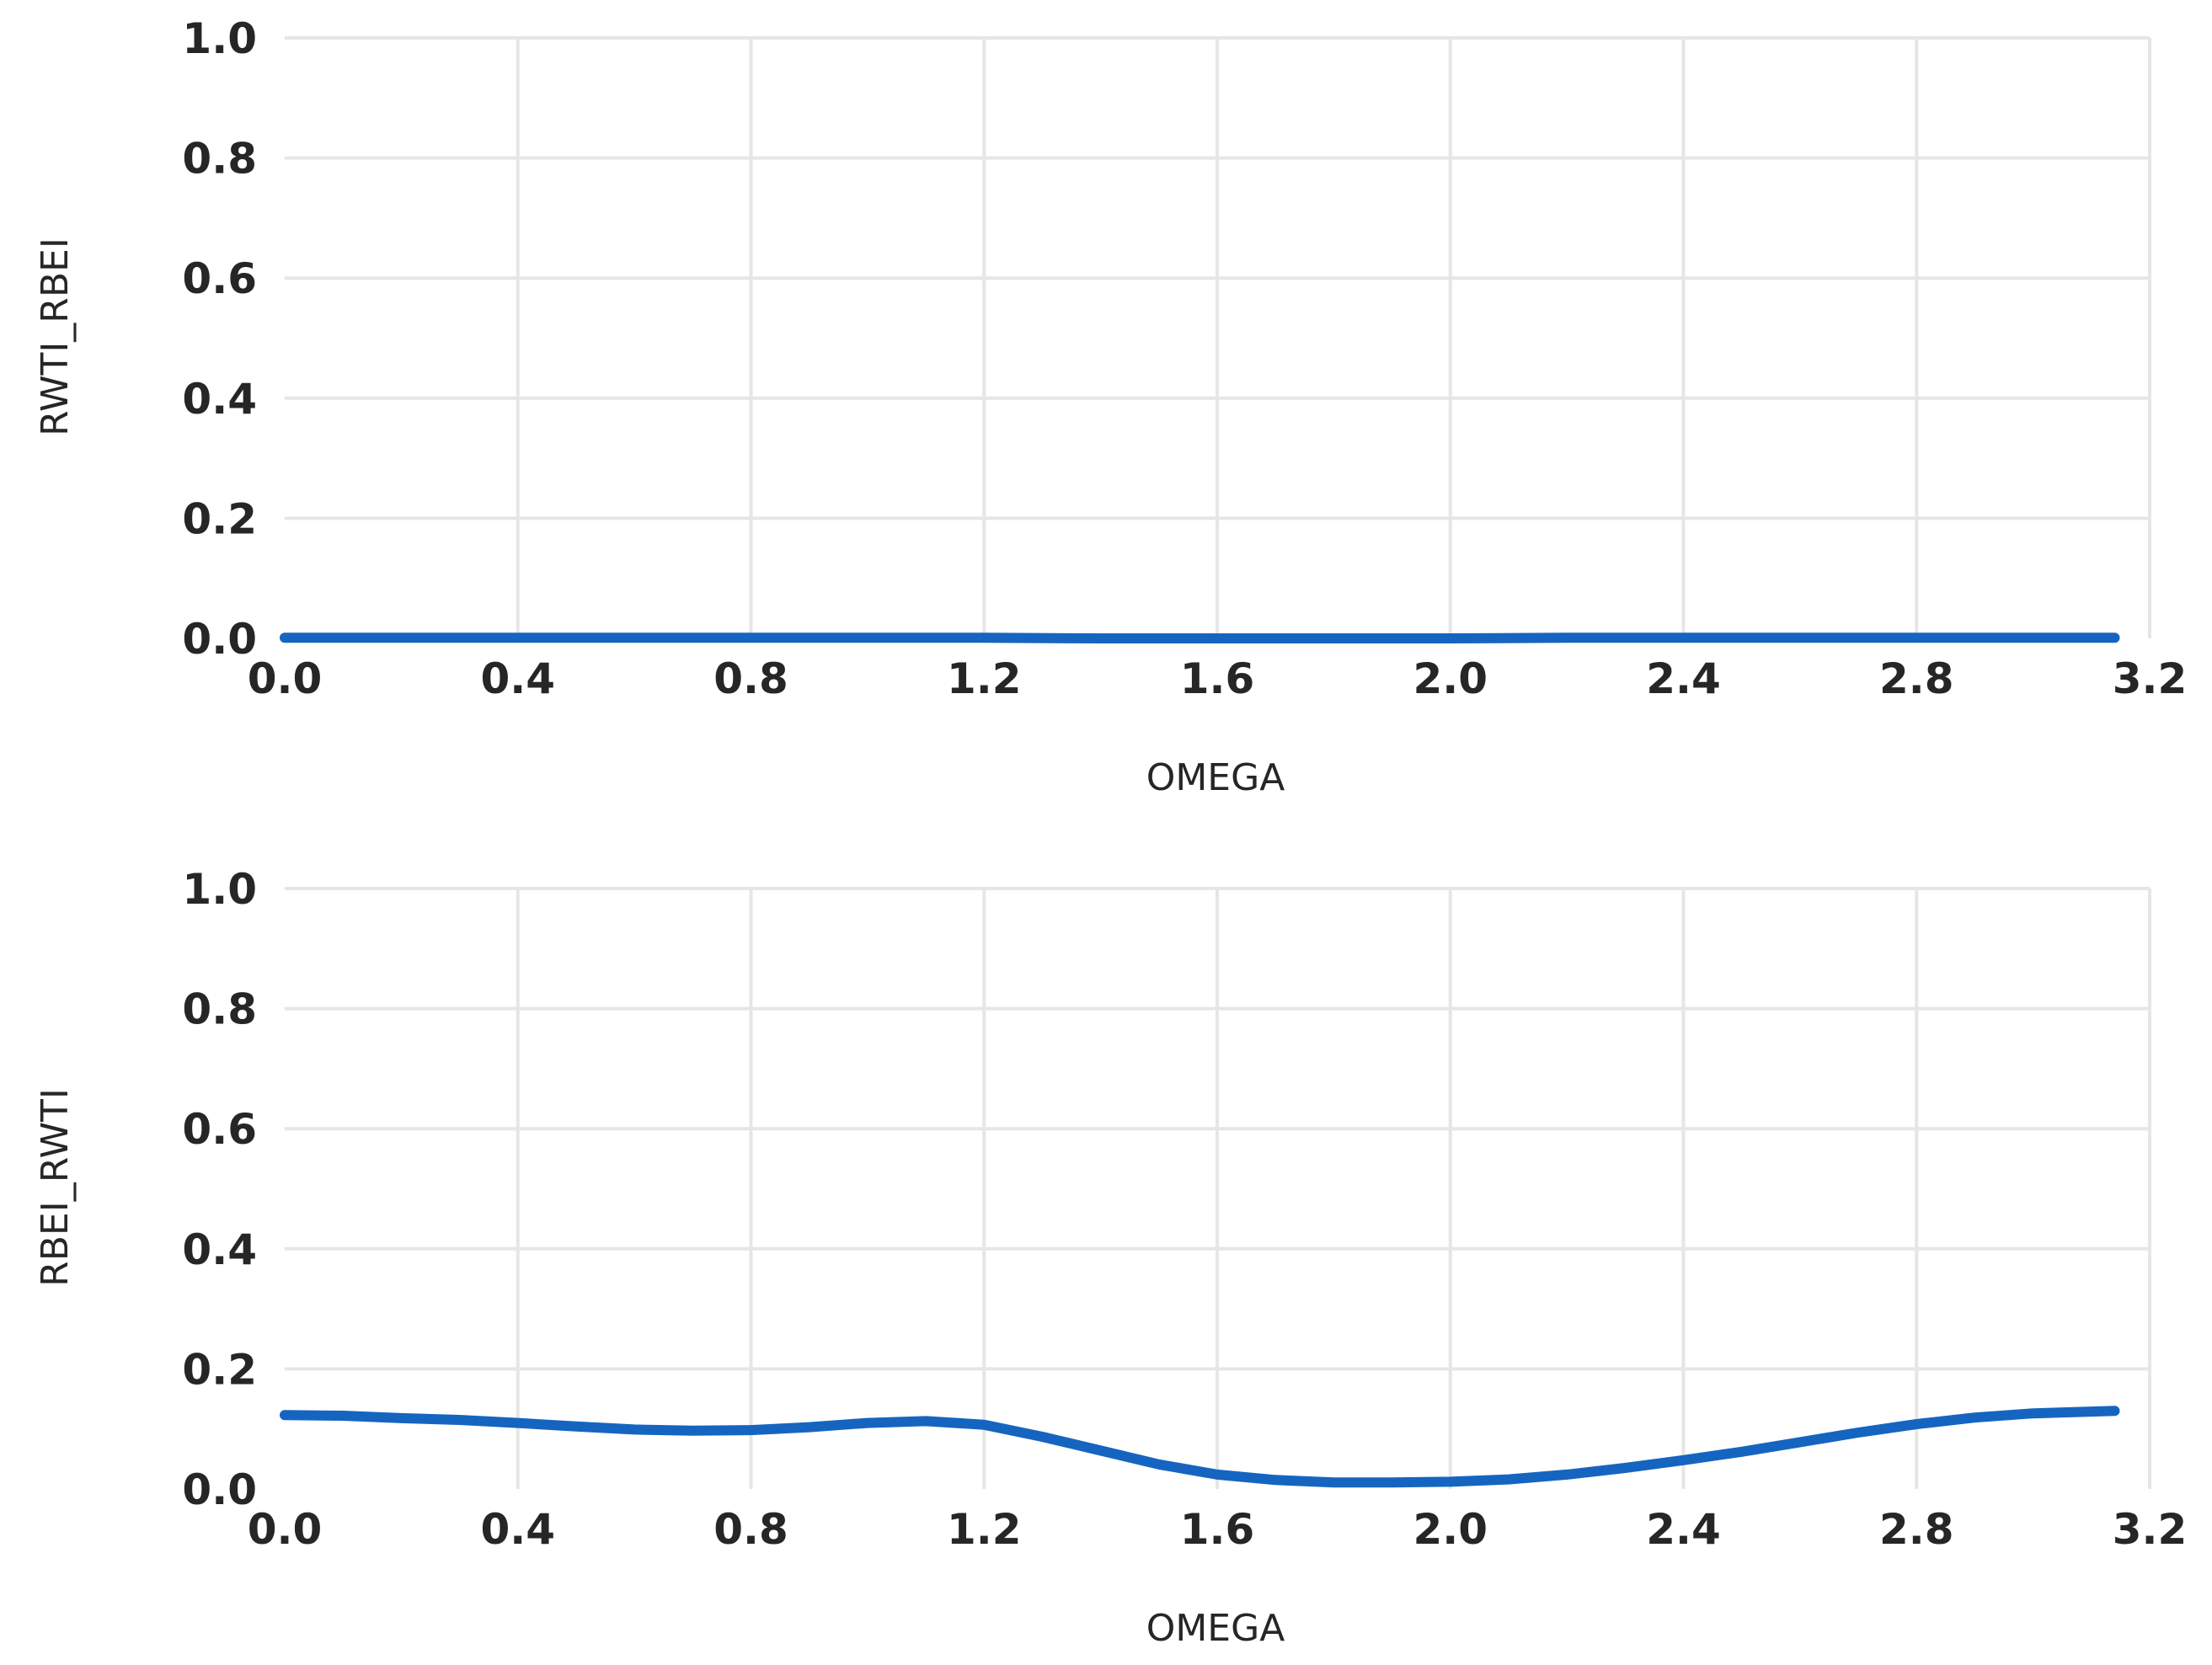 The height and width of the screenshot is (1665, 2212). Describe the element at coordinates (219, 518) in the screenshot. I see `top-chart-y-tick-label: 0.2` at that location.